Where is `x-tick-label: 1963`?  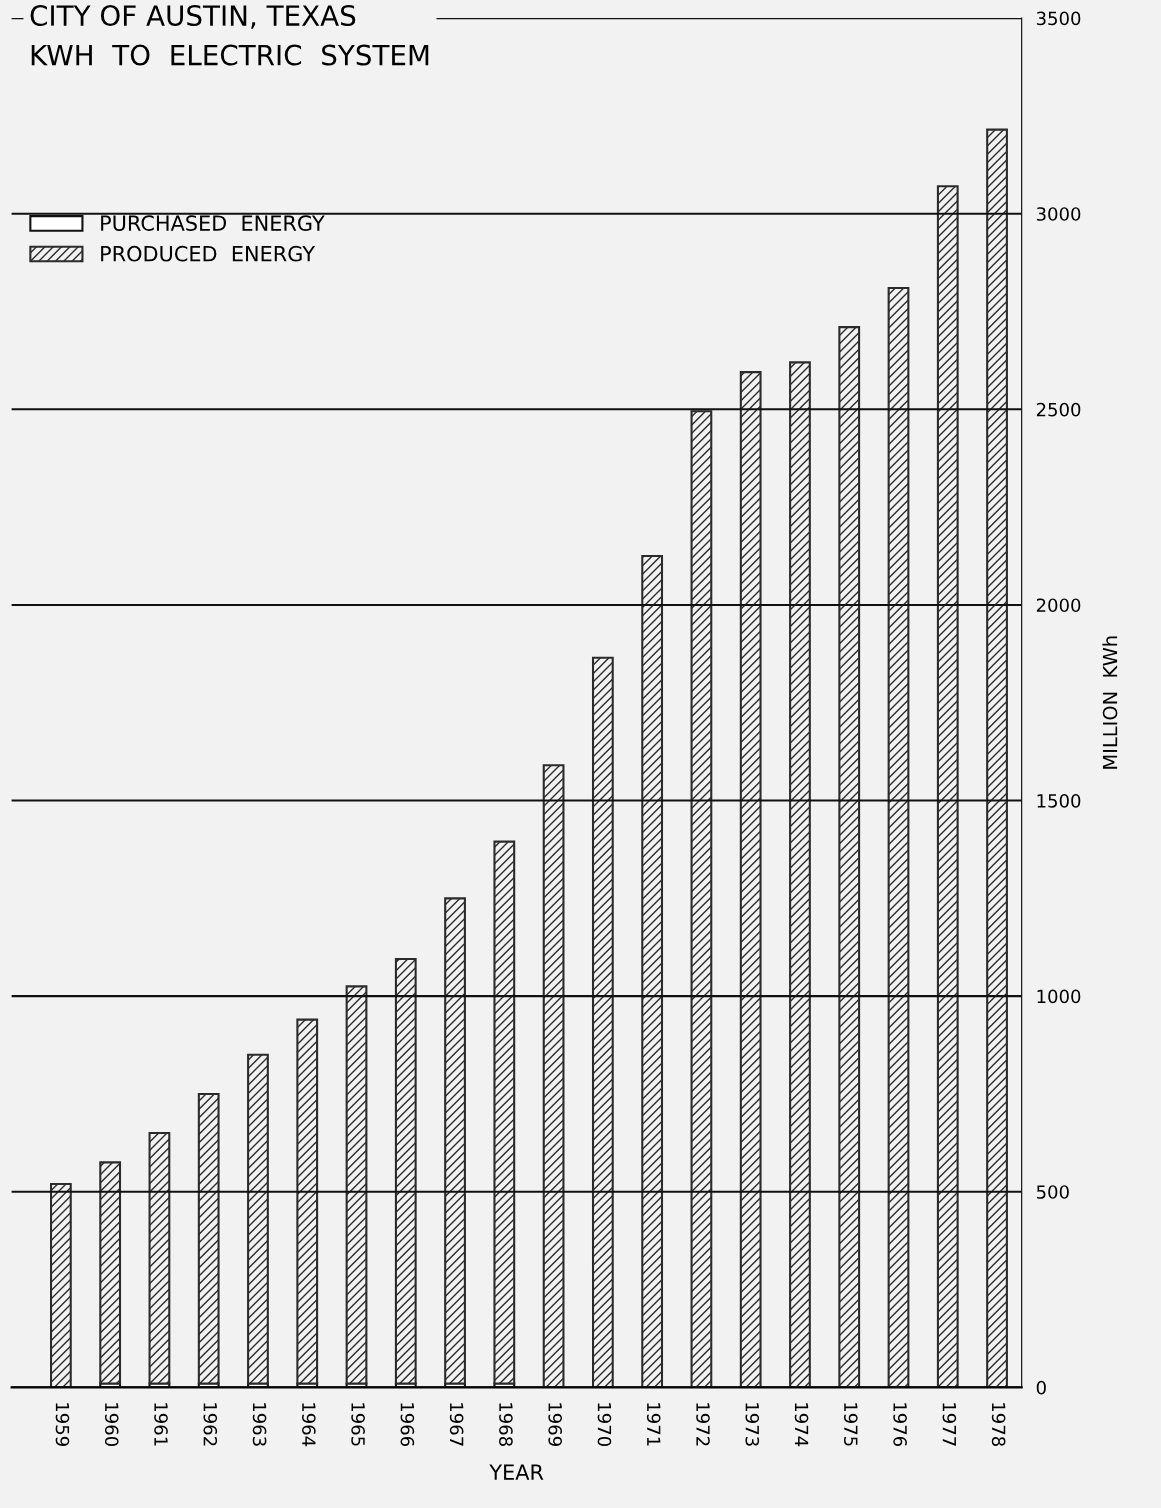
x-tick-label: 1963 is located at coordinates (259, 1424).